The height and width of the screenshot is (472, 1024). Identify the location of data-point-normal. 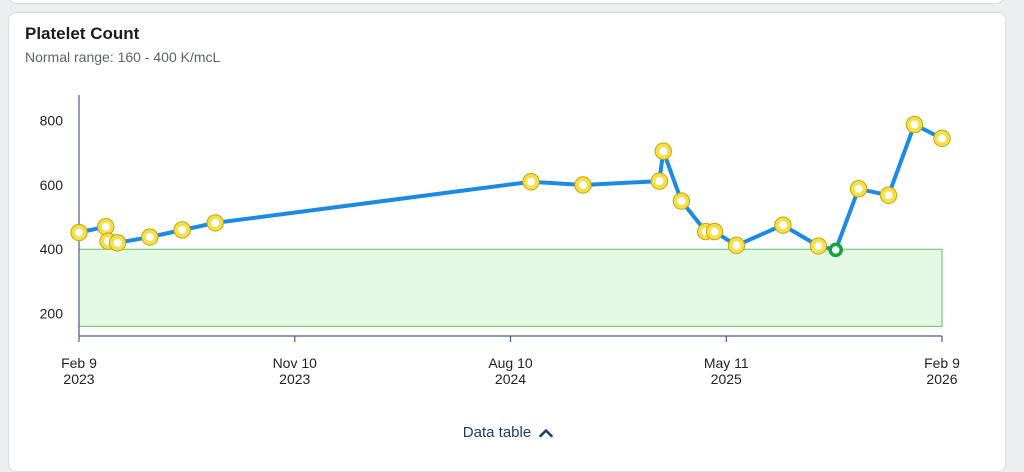
(835, 250).